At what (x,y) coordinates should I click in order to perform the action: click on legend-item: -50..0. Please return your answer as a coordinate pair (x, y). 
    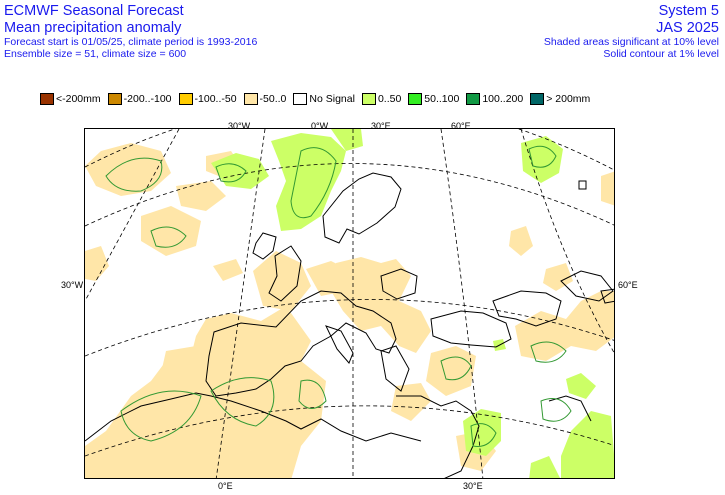
    Looking at the image, I should click on (265, 99).